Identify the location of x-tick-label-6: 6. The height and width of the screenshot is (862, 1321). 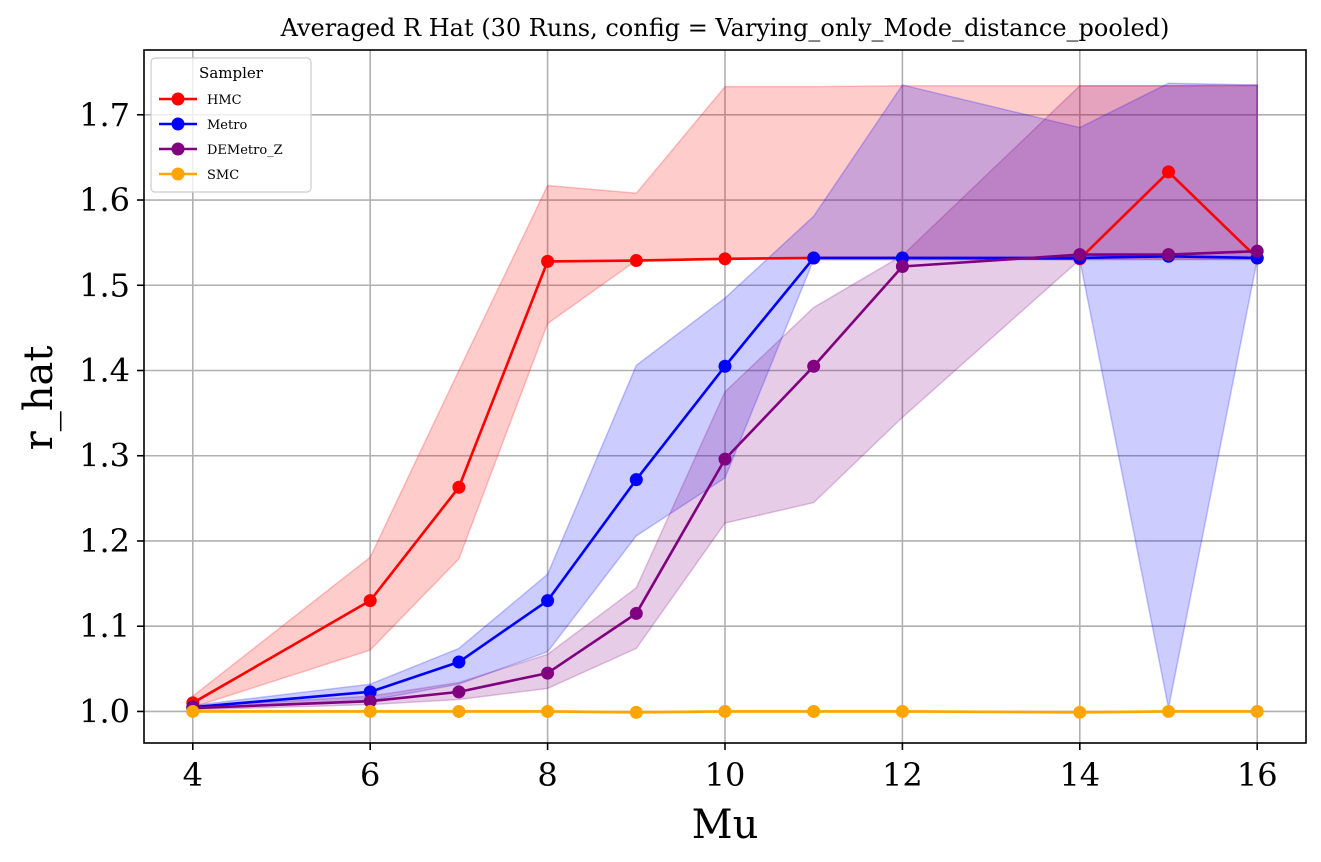
(370, 775).